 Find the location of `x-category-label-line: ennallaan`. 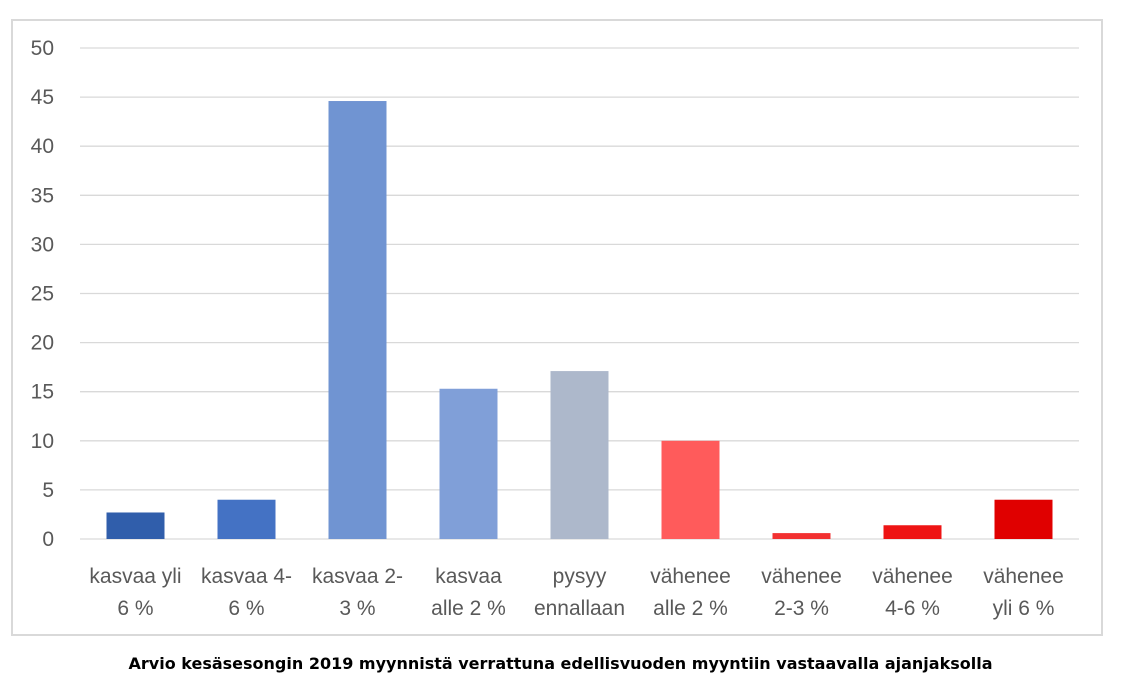

x-category-label-line: ennallaan is located at coordinates (579, 608).